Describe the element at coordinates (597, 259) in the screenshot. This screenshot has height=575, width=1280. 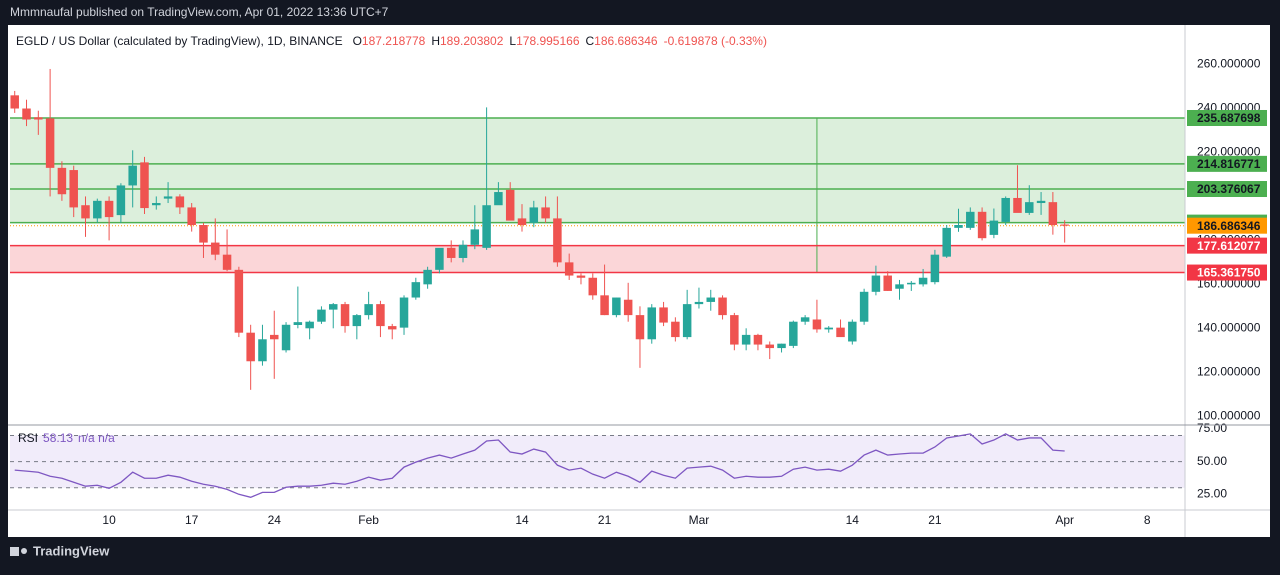
I see `zone` at that location.